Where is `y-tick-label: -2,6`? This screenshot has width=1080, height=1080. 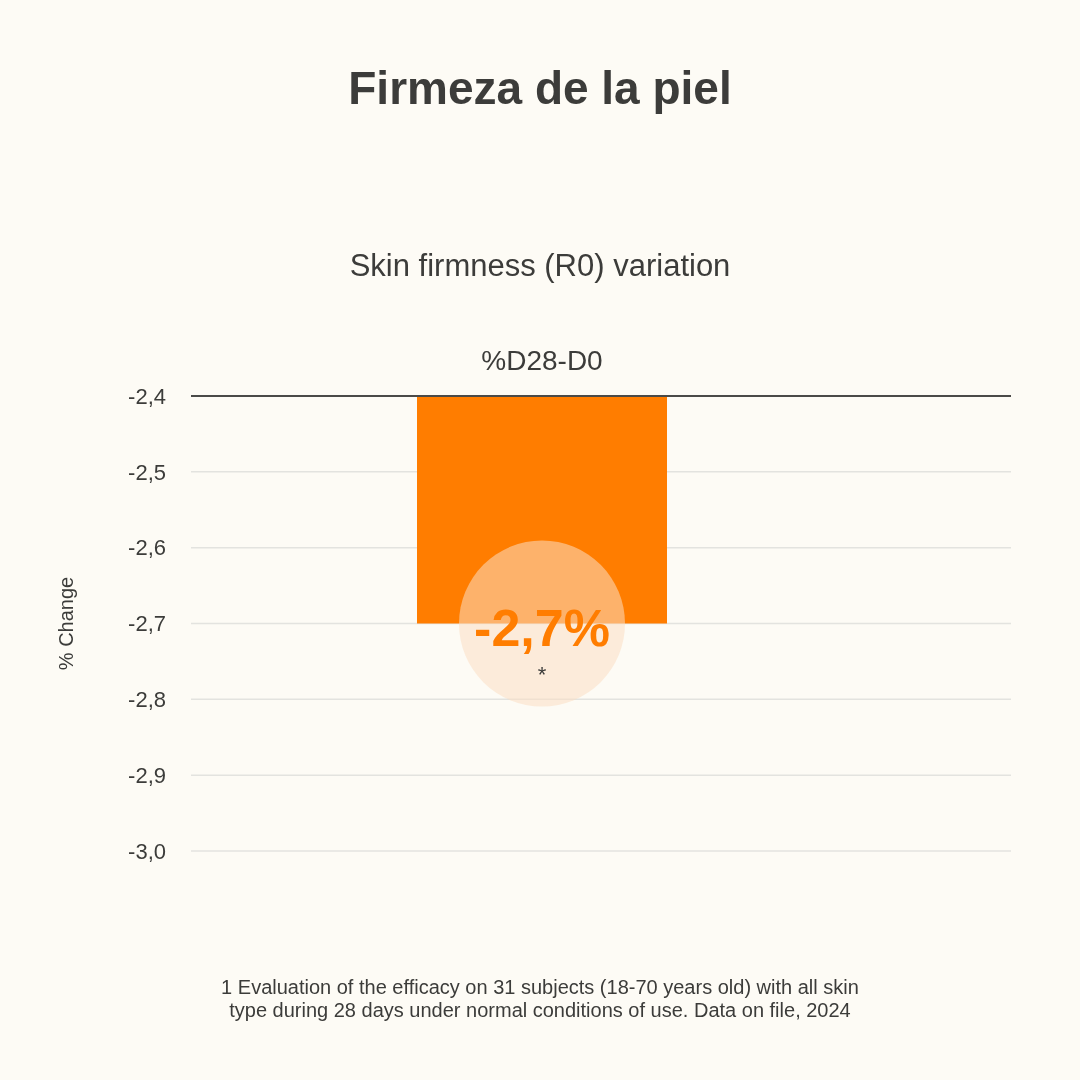
y-tick-label: -2,6 is located at coordinates (147, 548).